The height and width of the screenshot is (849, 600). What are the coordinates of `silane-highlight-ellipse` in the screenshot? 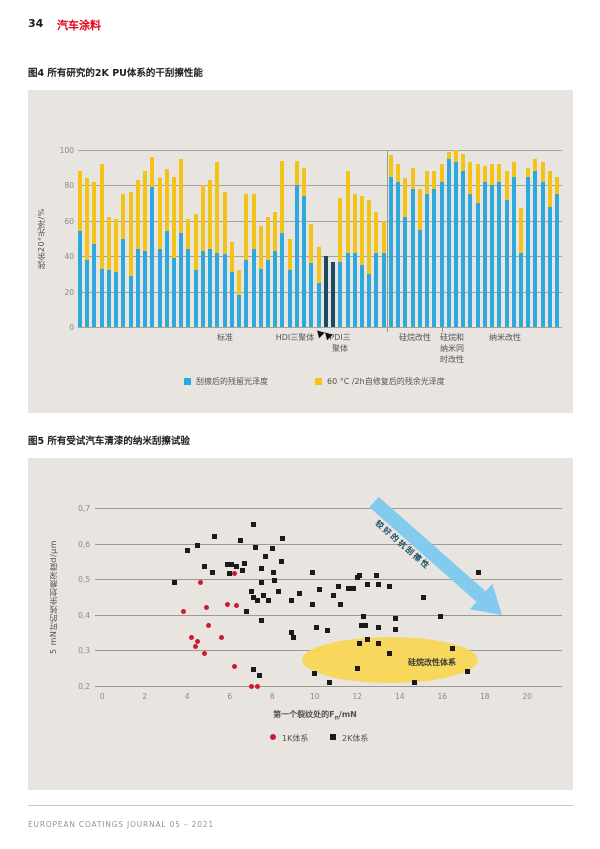 It's located at (390, 660).